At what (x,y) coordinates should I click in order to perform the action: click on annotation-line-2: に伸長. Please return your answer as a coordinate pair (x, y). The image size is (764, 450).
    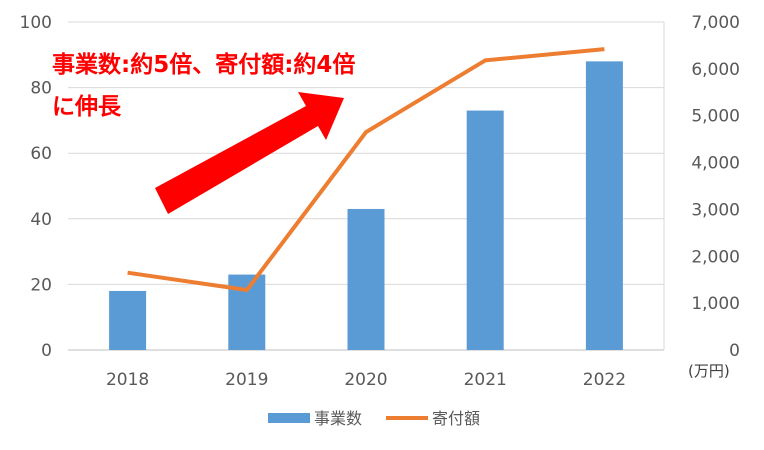
    Looking at the image, I should click on (87, 107).